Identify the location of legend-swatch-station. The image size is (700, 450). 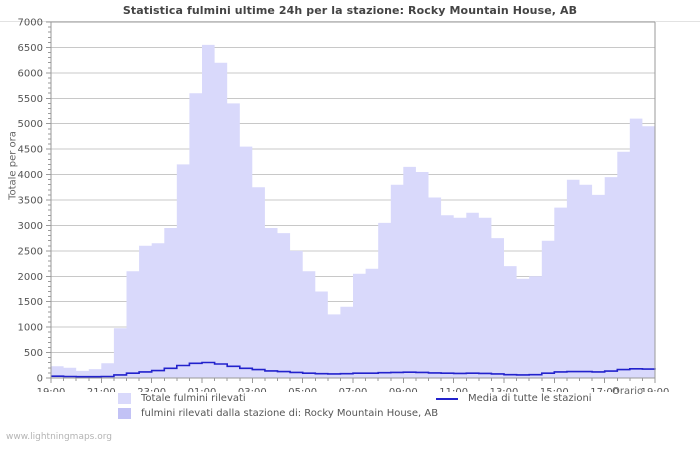
(124, 413).